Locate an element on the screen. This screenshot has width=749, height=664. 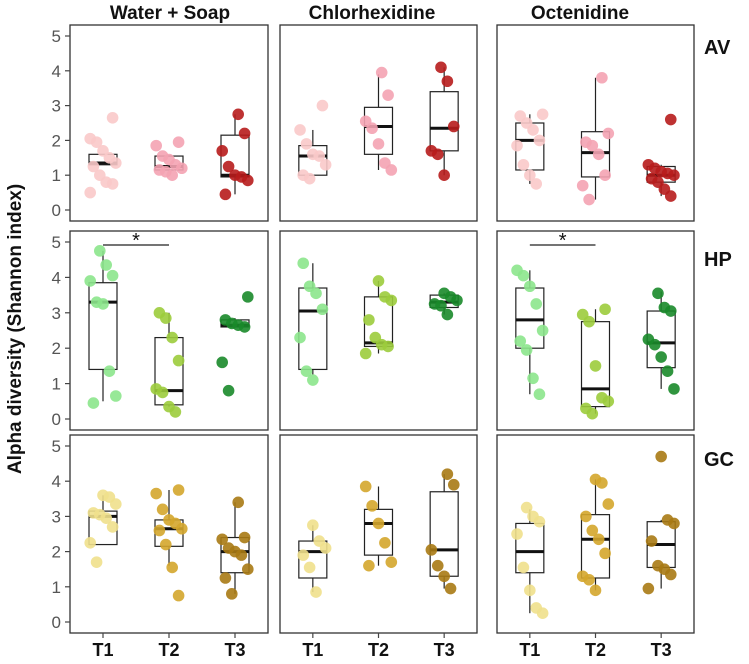
panel-av-octenidine is located at coordinates (595, 123).